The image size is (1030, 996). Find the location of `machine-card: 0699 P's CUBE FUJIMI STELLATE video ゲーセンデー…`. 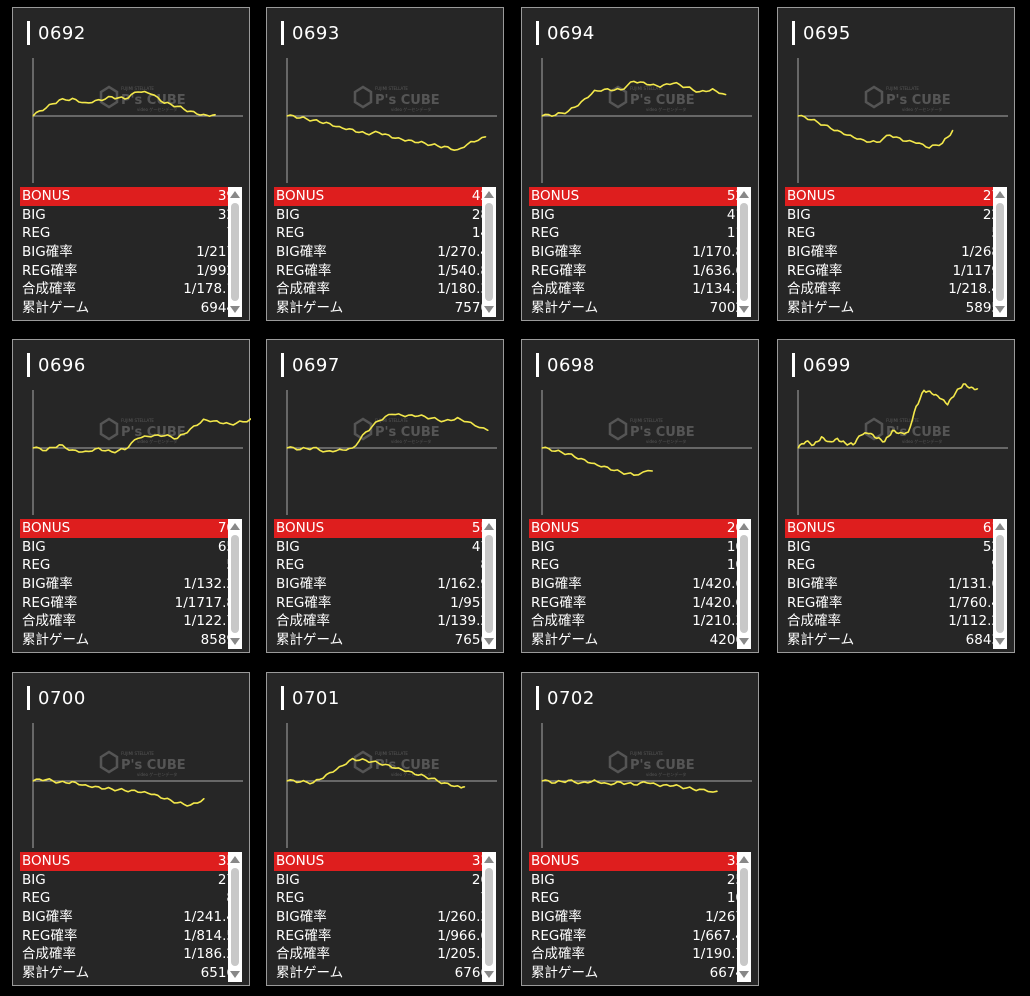

machine-card: 0699 P's CUBE FUJIMI STELLATE video ゲーセンデー… is located at coordinates (896, 496).